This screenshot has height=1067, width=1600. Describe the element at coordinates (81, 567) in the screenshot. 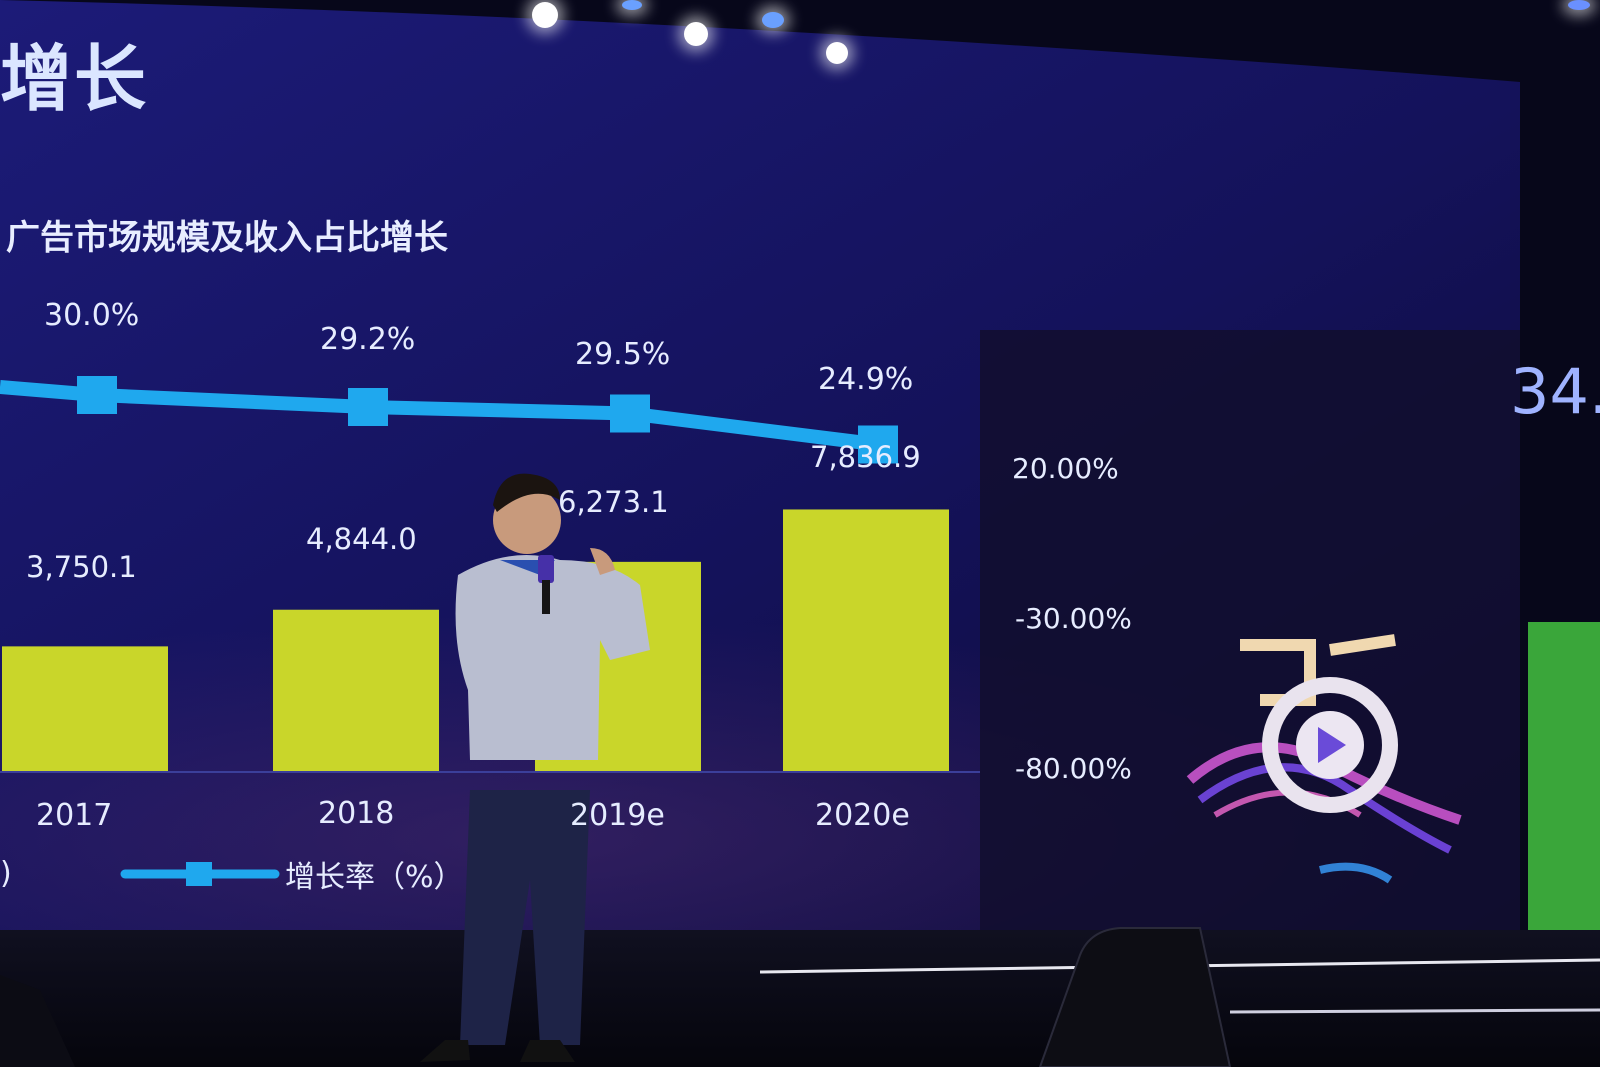

I see `bar-value-label: 3,750.1` at that location.